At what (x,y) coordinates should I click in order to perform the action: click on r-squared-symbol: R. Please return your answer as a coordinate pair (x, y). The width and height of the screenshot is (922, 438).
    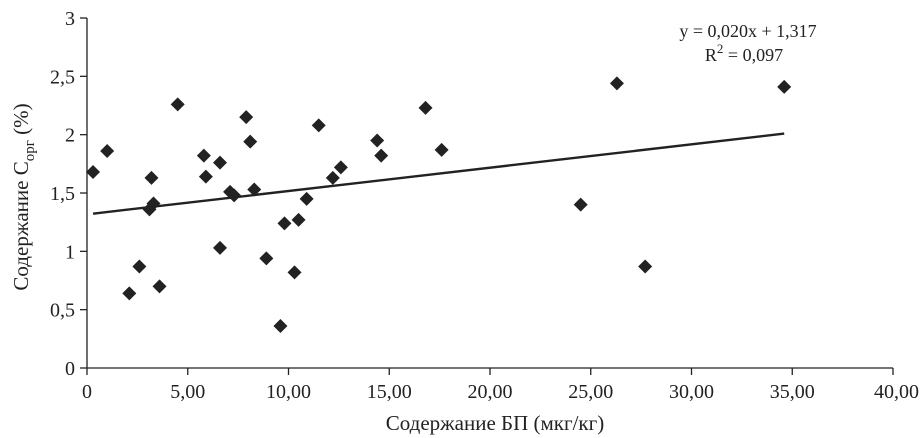
    Looking at the image, I should click on (711, 55).